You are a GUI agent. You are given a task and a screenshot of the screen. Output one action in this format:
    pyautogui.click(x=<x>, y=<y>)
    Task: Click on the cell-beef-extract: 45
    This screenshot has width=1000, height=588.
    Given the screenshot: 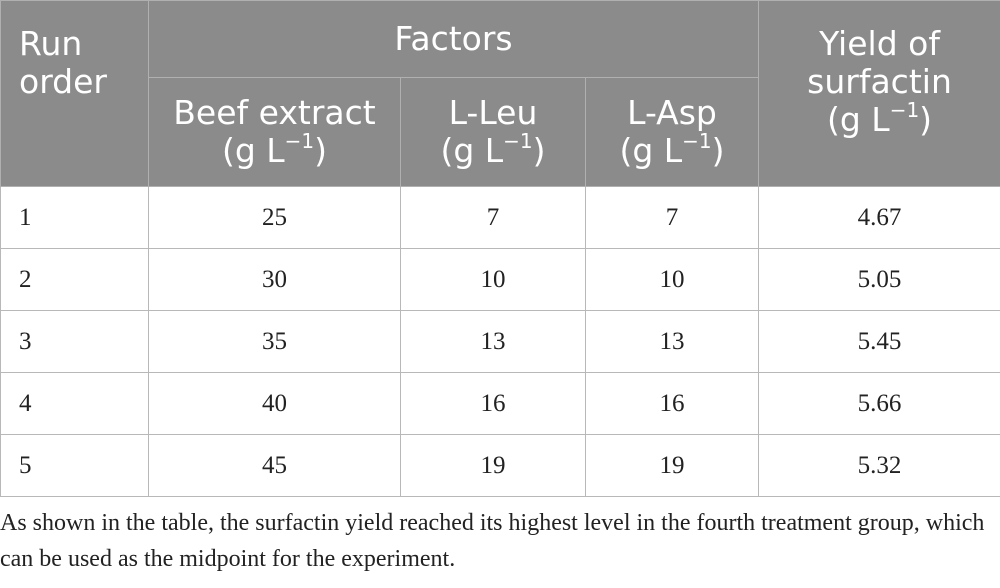 What is the action you would take?
    pyautogui.click(x=274, y=465)
    